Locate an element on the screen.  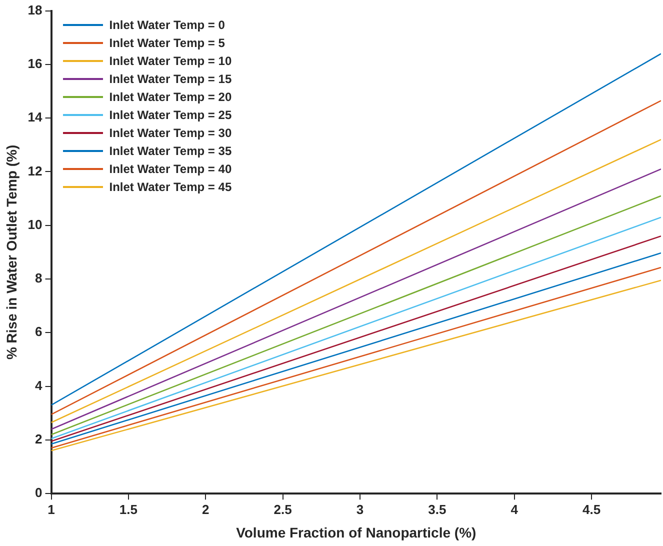
y-tick-label: 4 is located at coordinates (39, 385).